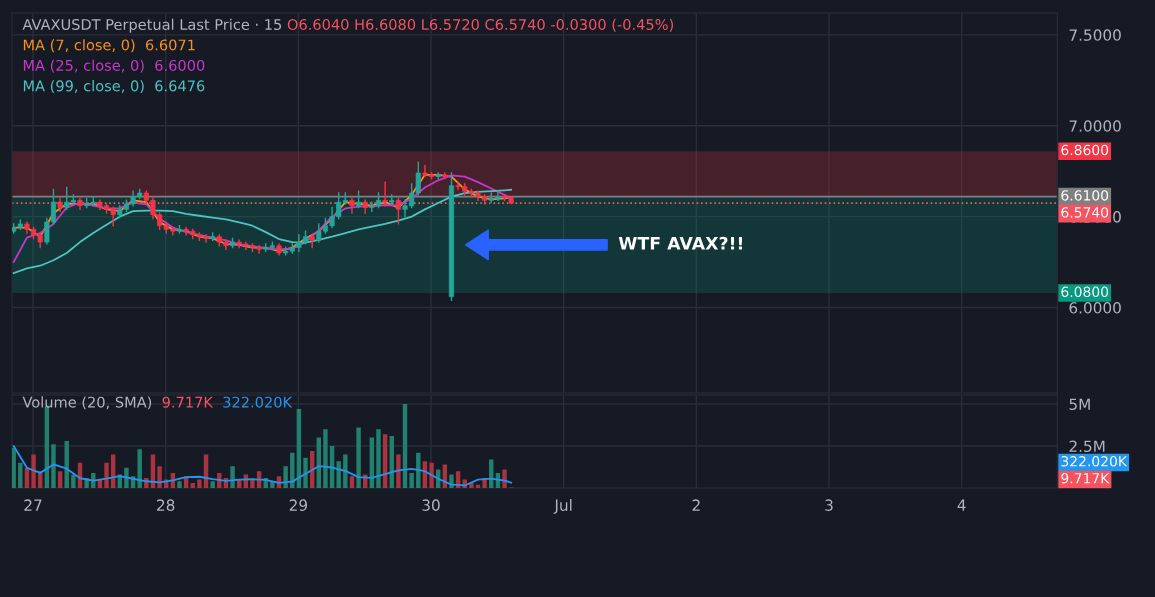 This screenshot has width=1155, height=597. What do you see at coordinates (152, 25) in the screenshot?
I see `chart-title: AVAXUSDT Perpetual Last Price · 15` at bounding box center [152, 25].